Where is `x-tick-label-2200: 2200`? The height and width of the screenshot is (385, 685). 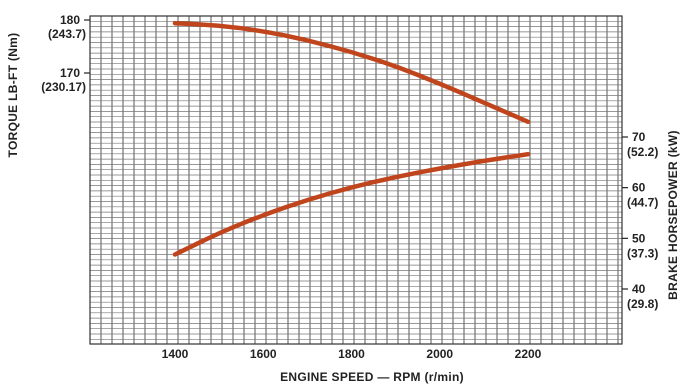
x-tick-label-2200: 2200 is located at coordinates (528, 354).